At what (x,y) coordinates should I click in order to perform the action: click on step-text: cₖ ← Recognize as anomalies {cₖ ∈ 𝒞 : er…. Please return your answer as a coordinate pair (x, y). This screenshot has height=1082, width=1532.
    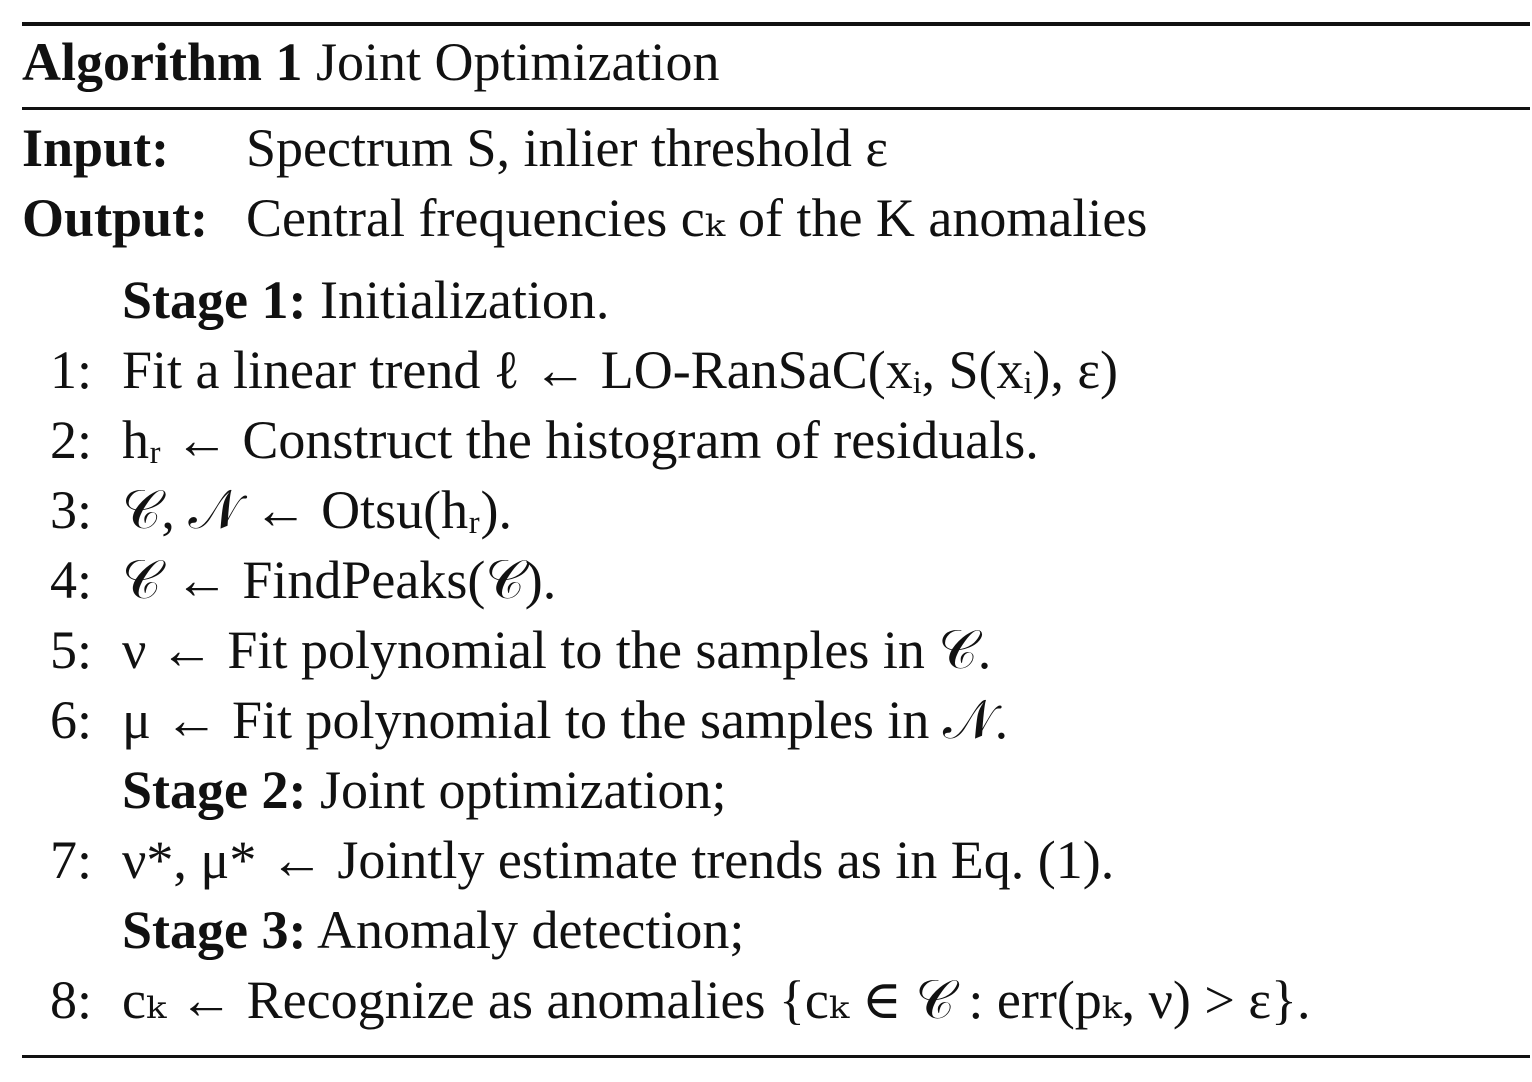
    Looking at the image, I should click on (716, 1000).